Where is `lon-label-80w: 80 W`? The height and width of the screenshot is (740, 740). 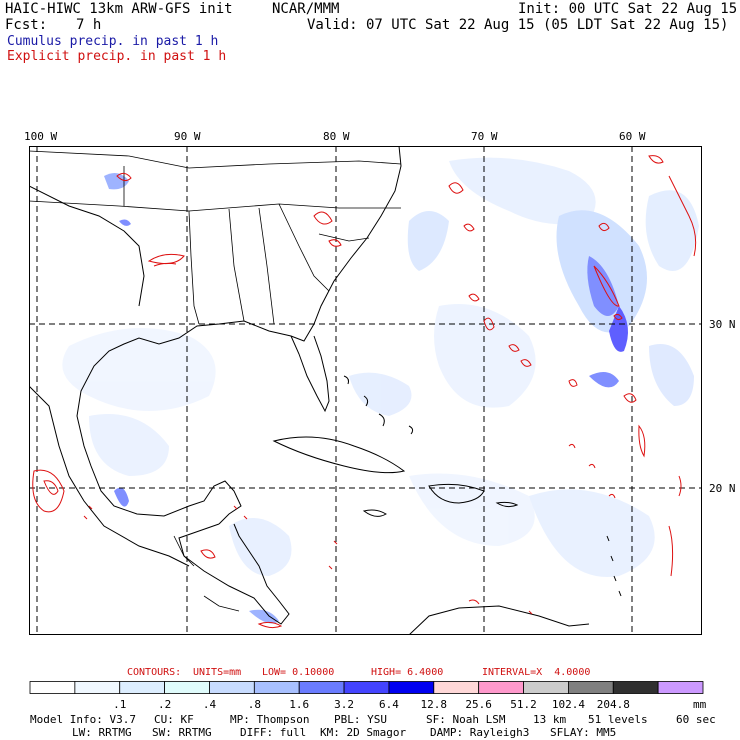
lon-label-80w: 80 W is located at coordinates (336, 136).